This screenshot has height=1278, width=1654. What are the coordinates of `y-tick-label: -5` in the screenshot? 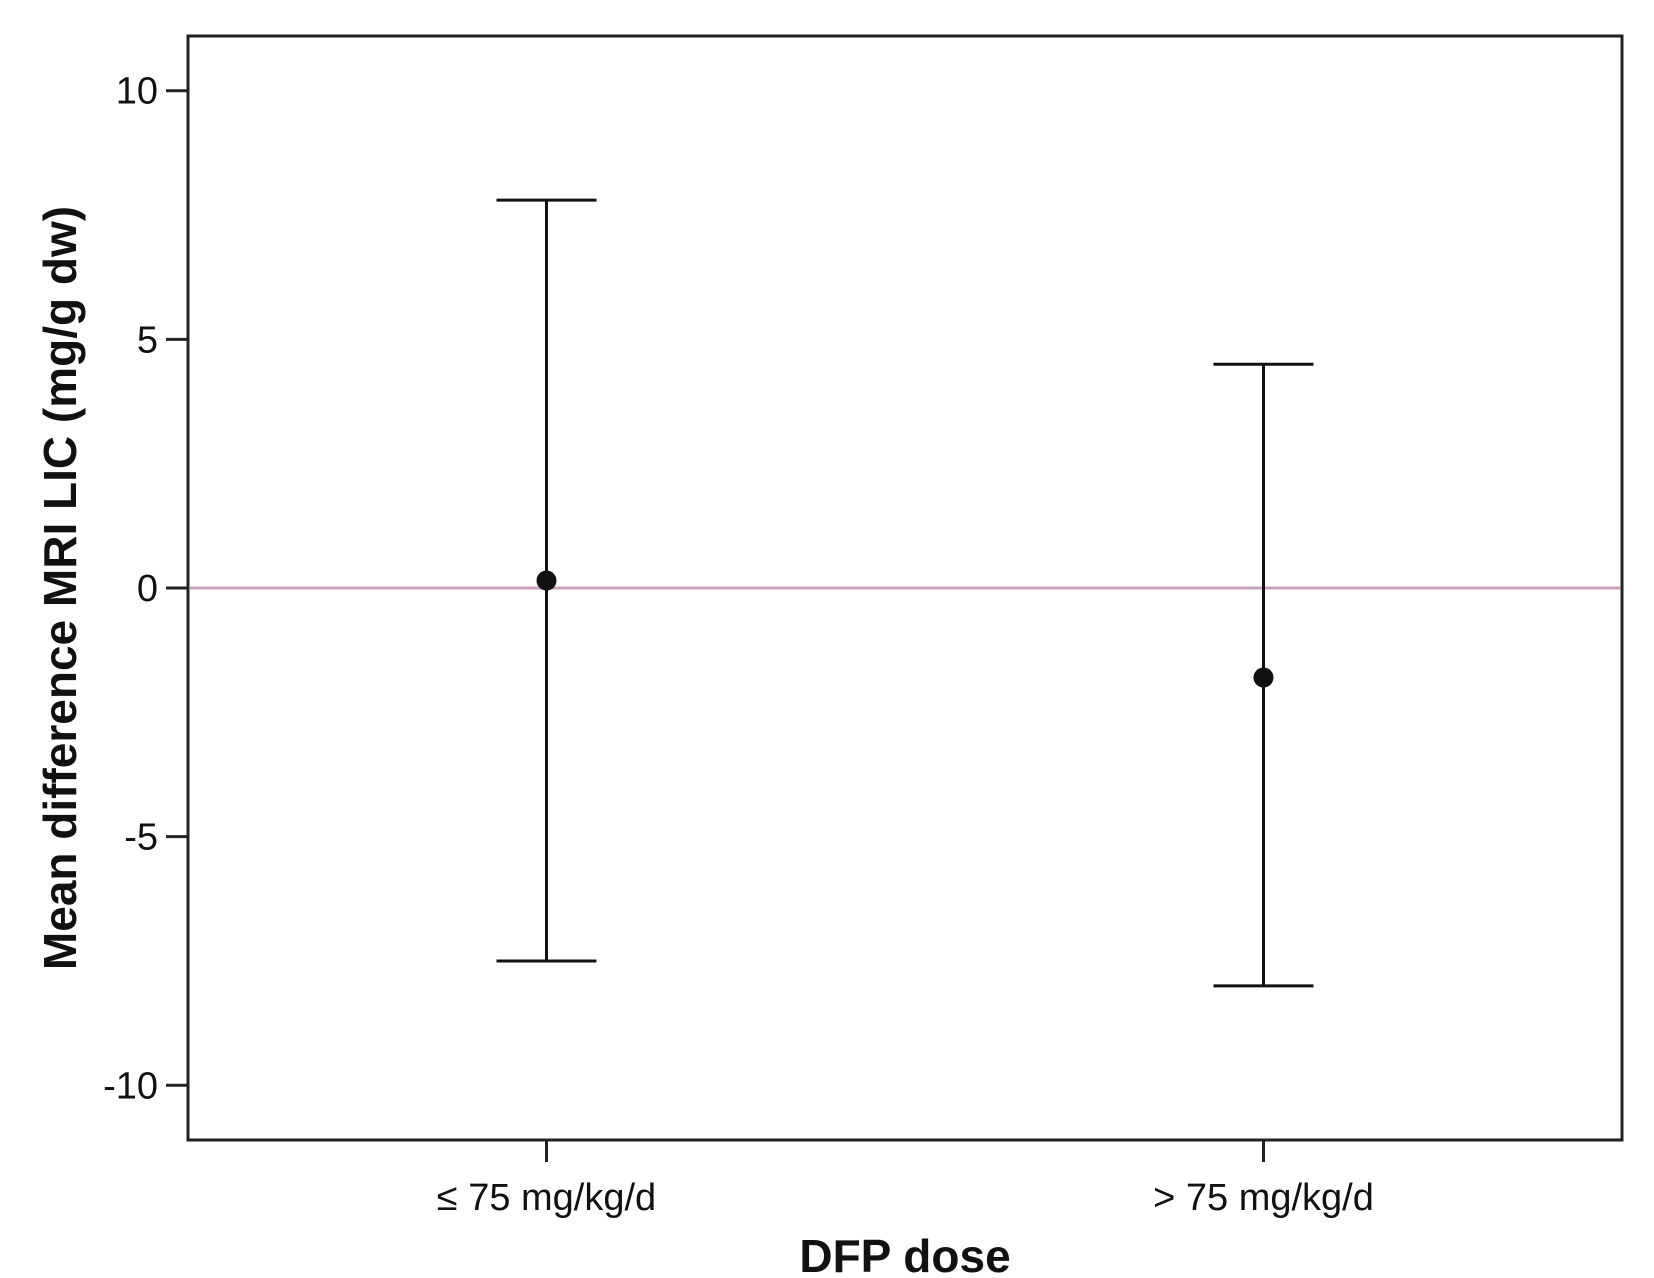 It's located at (141, 838).